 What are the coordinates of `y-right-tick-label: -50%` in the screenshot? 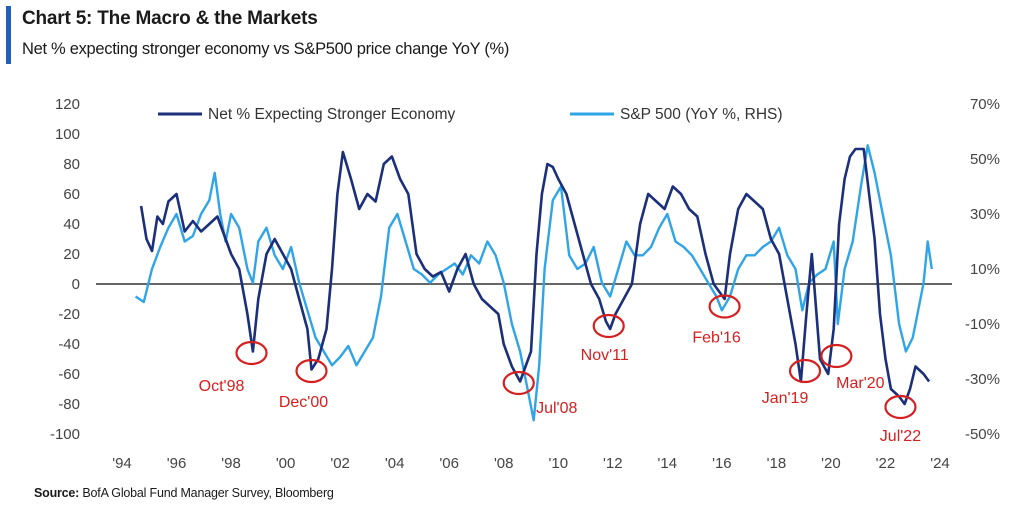 It's located at (982, 434).